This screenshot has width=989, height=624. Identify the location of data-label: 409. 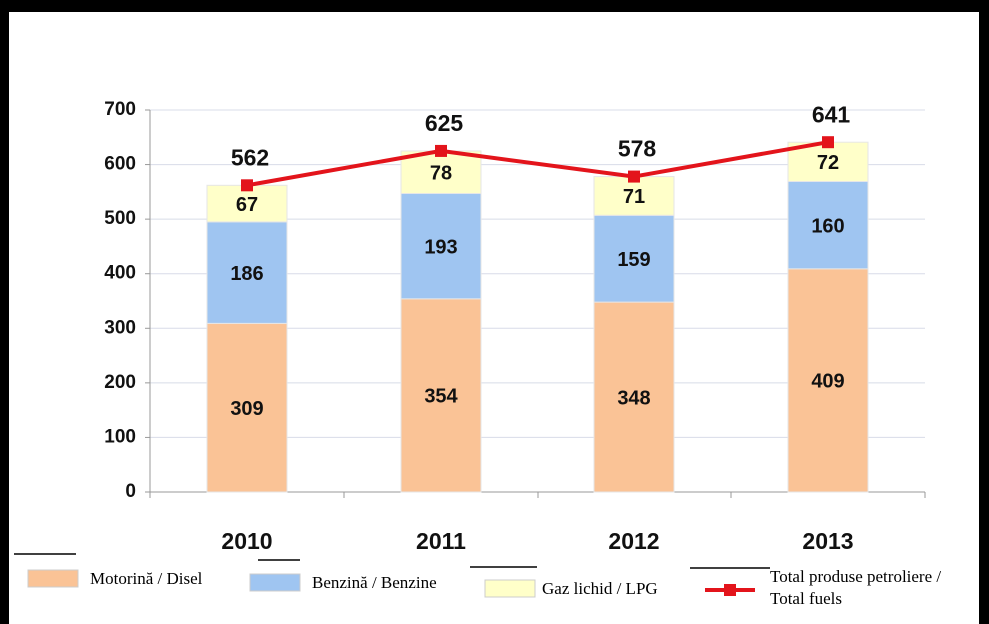
(827, 382).